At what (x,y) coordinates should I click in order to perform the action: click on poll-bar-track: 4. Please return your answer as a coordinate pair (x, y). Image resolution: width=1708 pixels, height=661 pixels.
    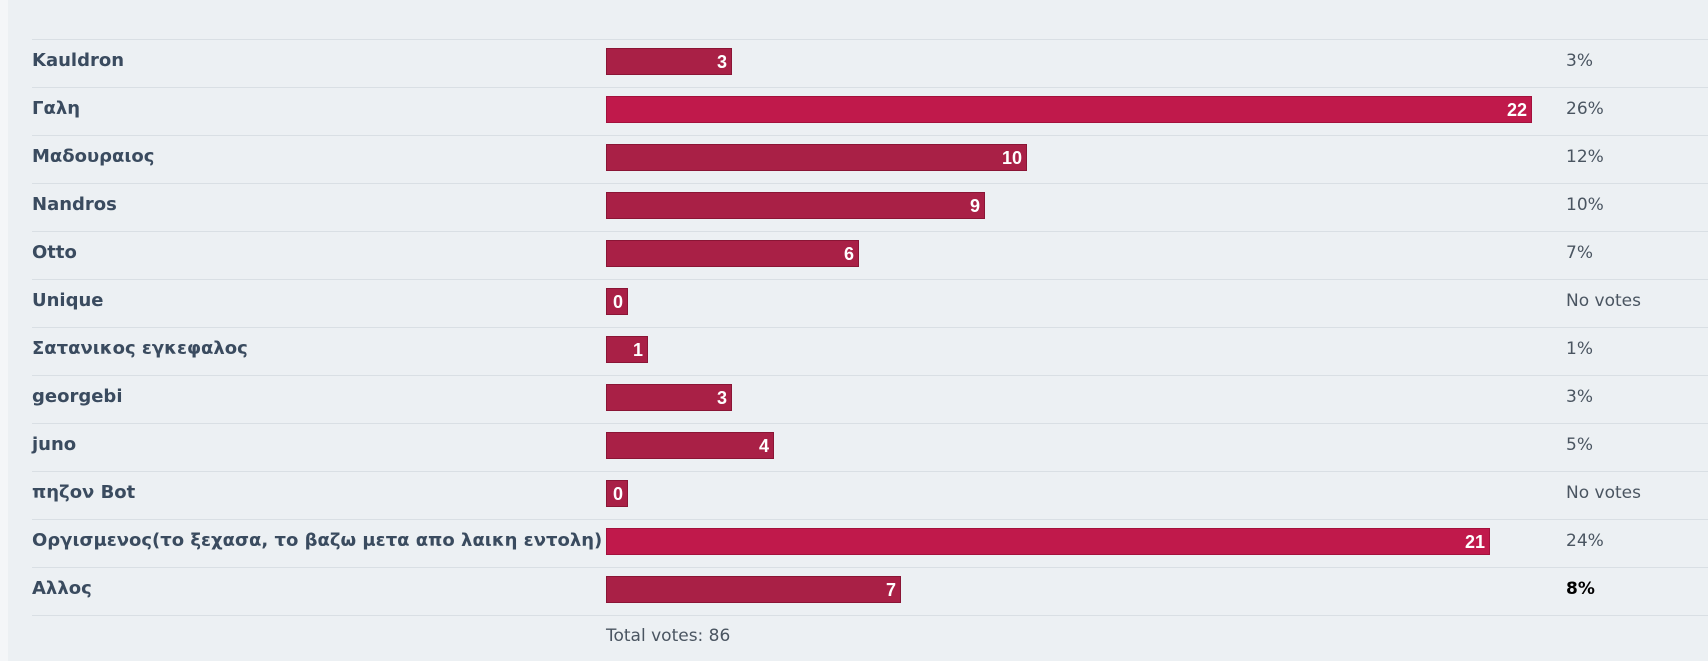
    Looking at the image, I should click on (1086, 446).